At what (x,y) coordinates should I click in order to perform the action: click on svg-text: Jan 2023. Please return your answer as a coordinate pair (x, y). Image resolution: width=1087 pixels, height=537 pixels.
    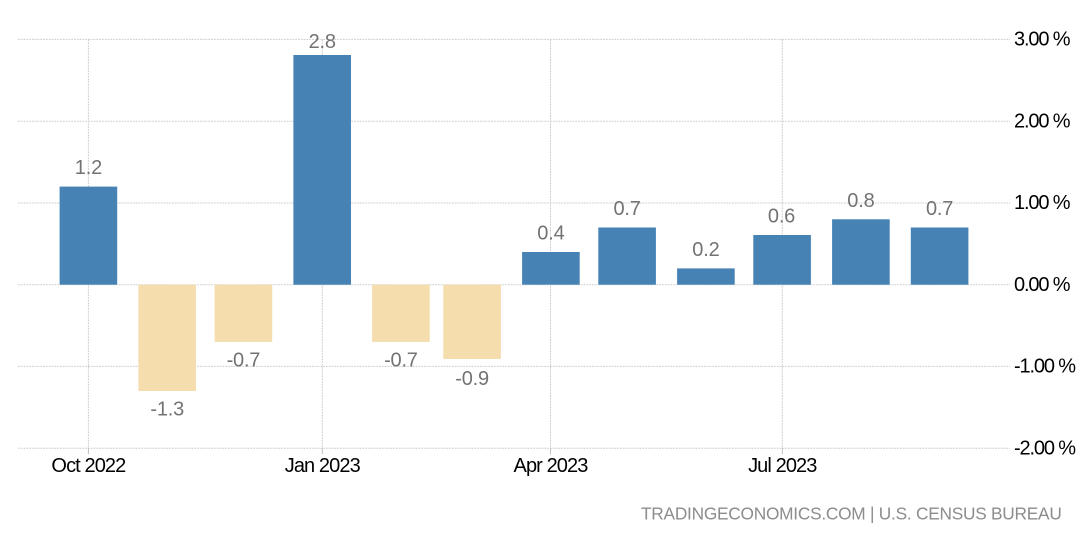
    Looking at the image, I should click on (323, 466).